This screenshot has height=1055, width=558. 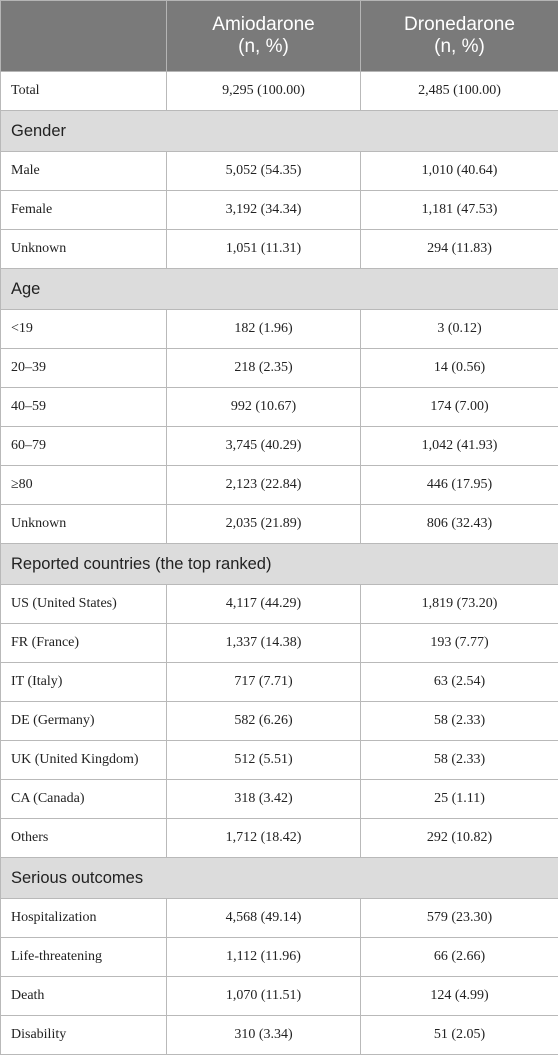 What do you see at coordinates (84, 604) in the screenshot?
I see `row-label: US (United States)` at bounding box center [84, 604].